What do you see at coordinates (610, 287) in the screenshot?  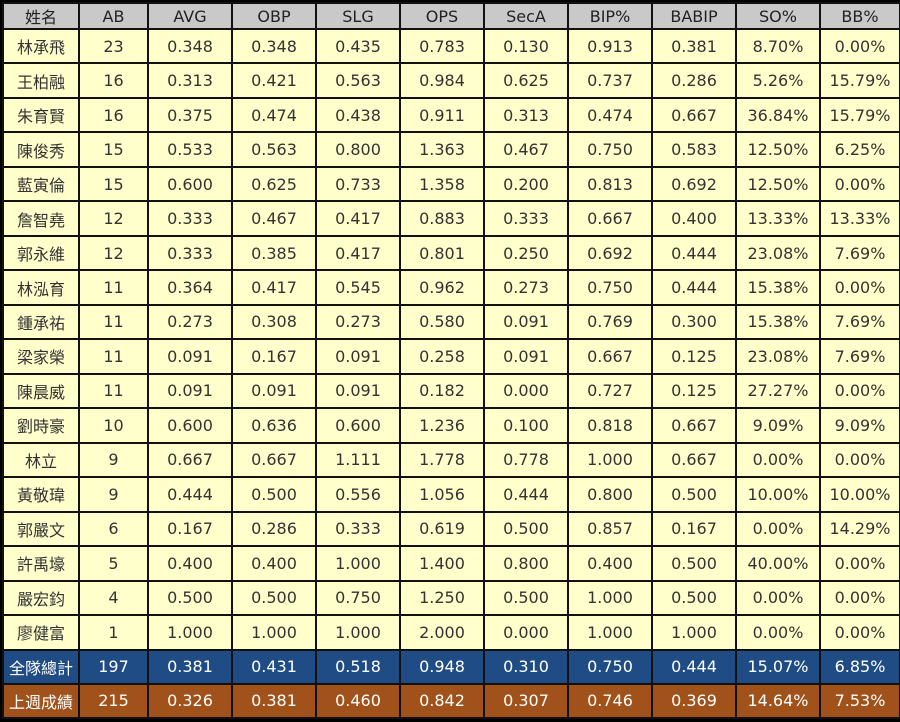 I see `stat-cell: 0.750` at bounding box center [610, 287].